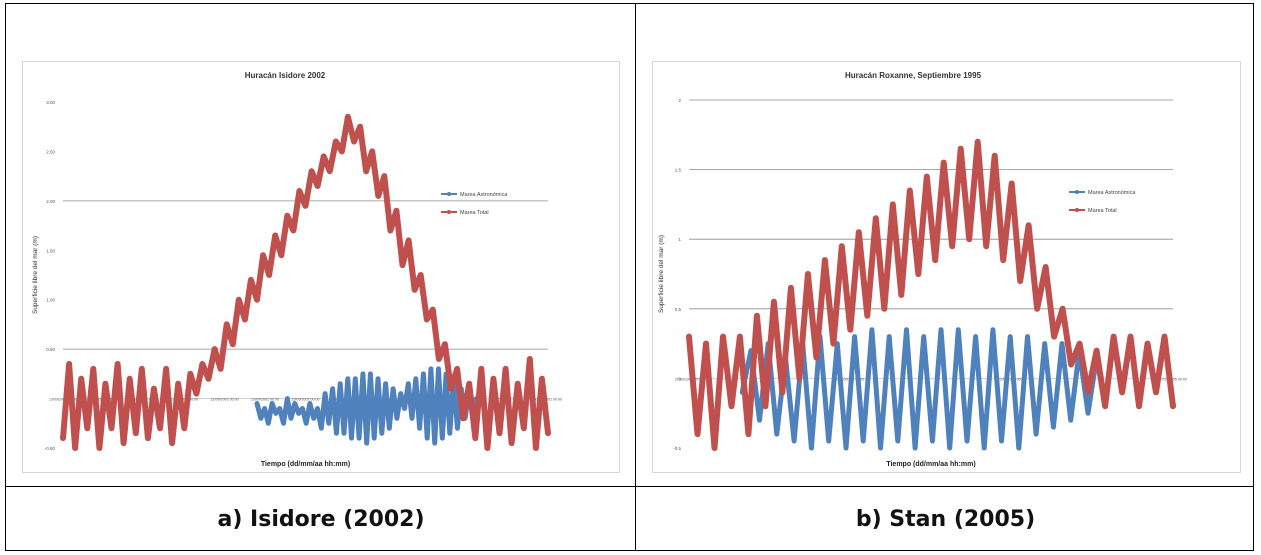 Image resolution: width=1261 pixels, height=555 pixels. Describe the element at coordinates (679, 100) in the screenshot. I see `y-tick-label: 2` at that location.